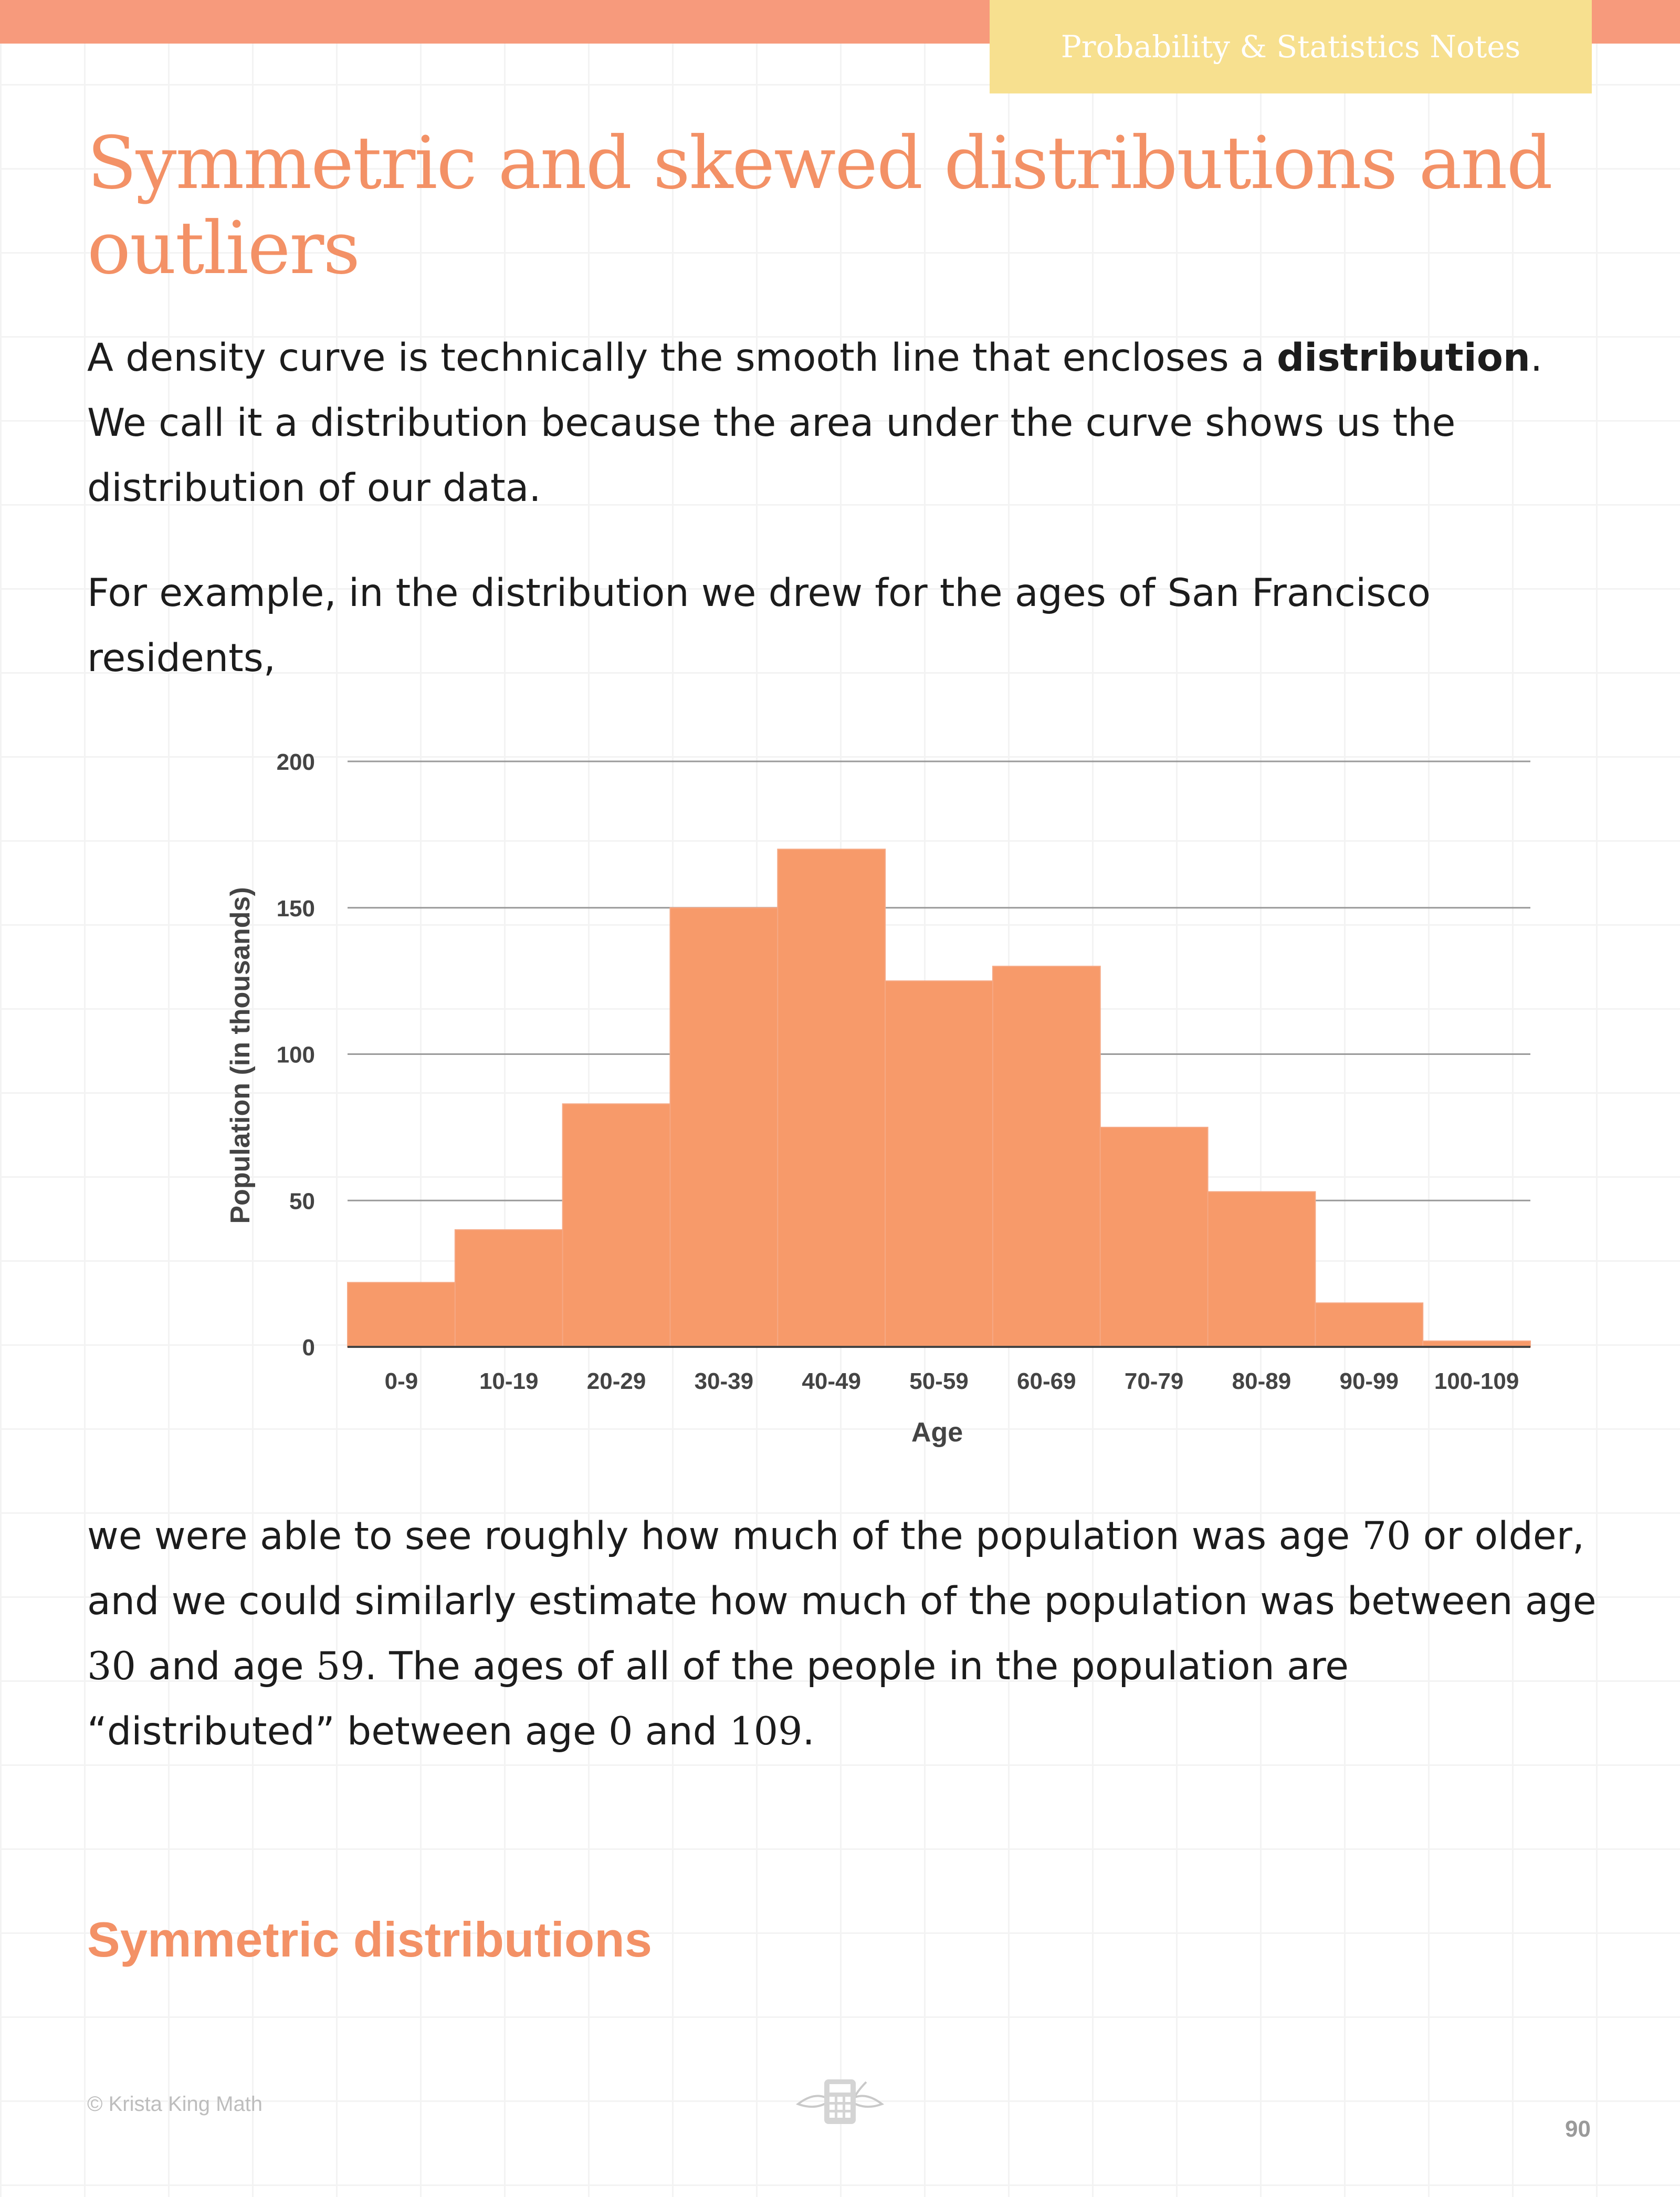 Image resolution: width=1680 pixels, height=2197 pixels. I want to click on header-tab-label: Probability & Statistics Notes, so click(1290, 47).